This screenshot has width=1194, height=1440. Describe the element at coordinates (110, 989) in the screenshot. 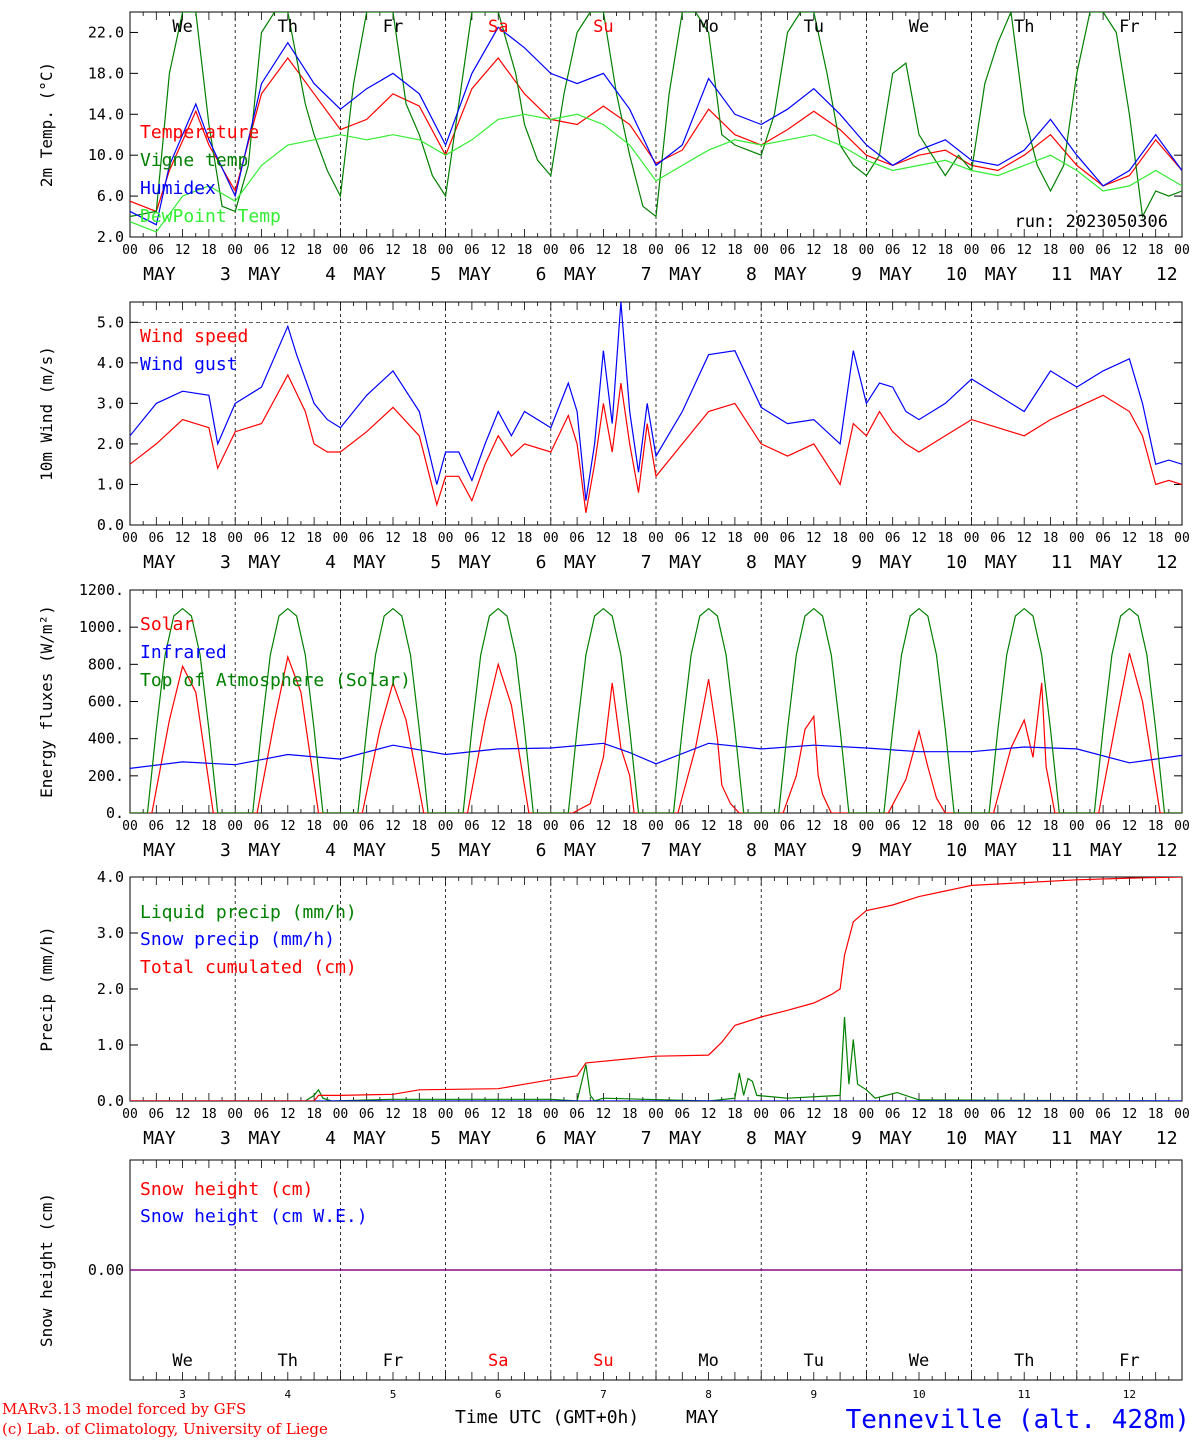

I see `y-tick-label: 2.0` at that location.